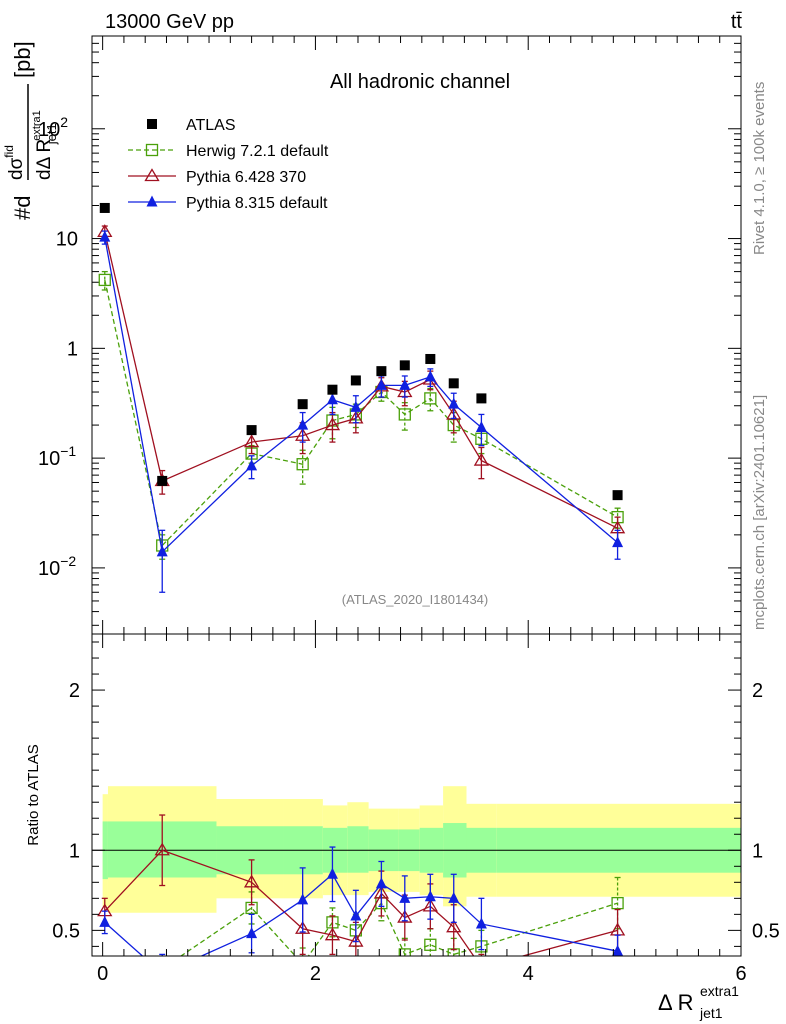 This screenshot has height=1024, width=786. What do you see at coordinates (698, 1002) in the screenshot?
I see `x-axis-label: Δ R extra1 jet1` at bounding box center [698, 1002].